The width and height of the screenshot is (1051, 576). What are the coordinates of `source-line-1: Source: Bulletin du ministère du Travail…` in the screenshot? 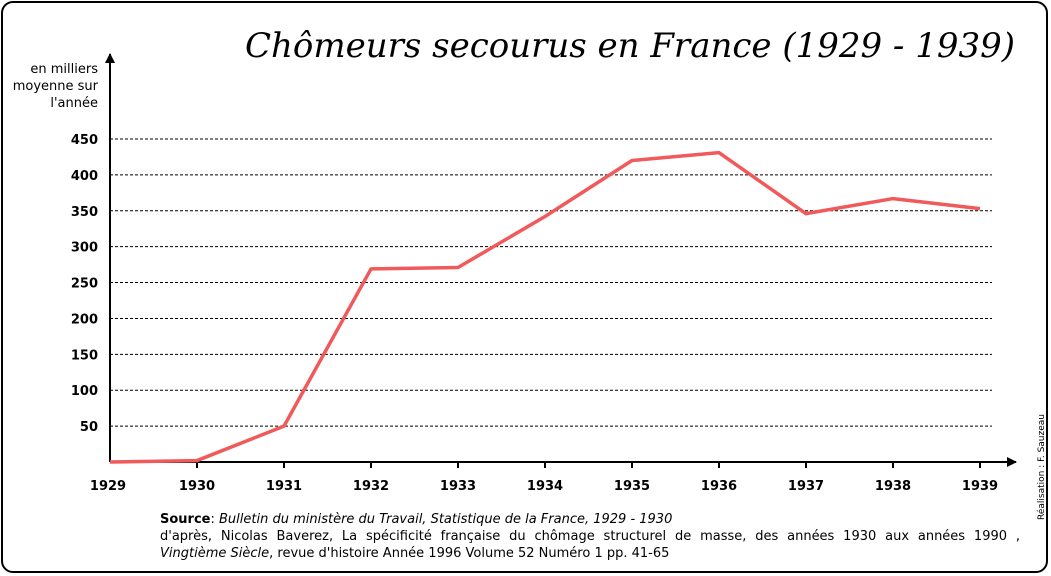 It's located at (416, 519).